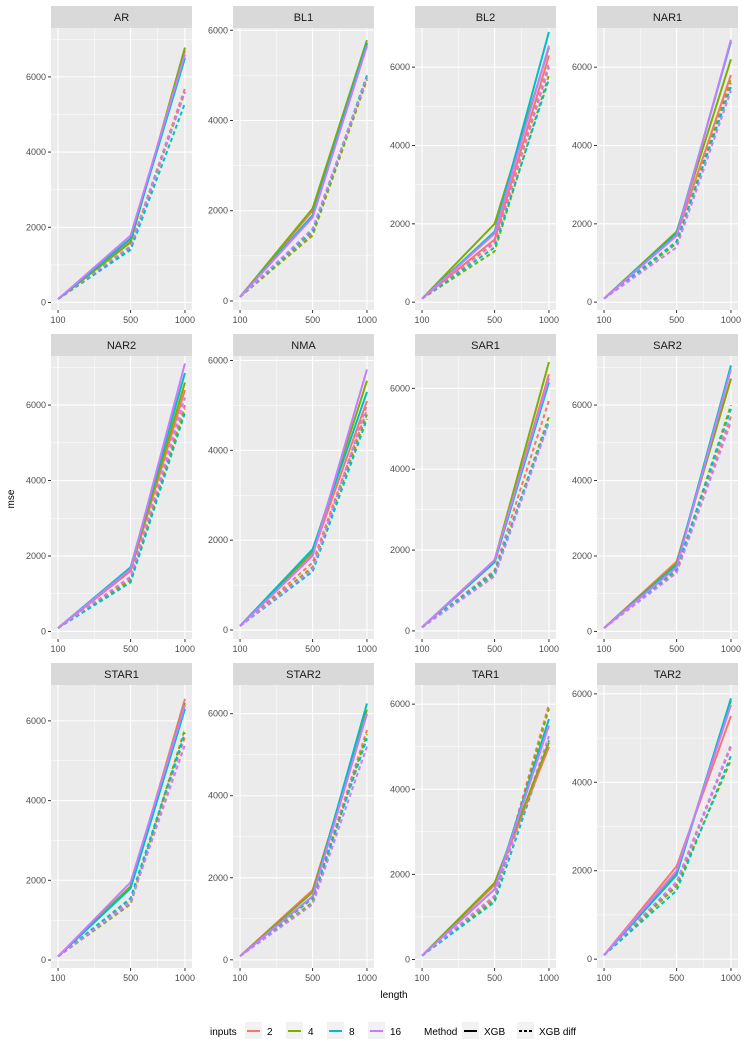 This screenshot has width=747, height=1056. I want to click on panel-sar2: SAR2 0 2000 4000 6000 100 500 1000, so click(656, 494).